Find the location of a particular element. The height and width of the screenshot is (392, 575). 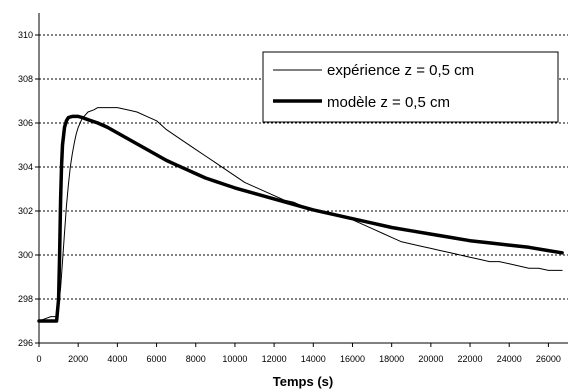

x-tick-label: 26000 is located at coordinates (548, 359).